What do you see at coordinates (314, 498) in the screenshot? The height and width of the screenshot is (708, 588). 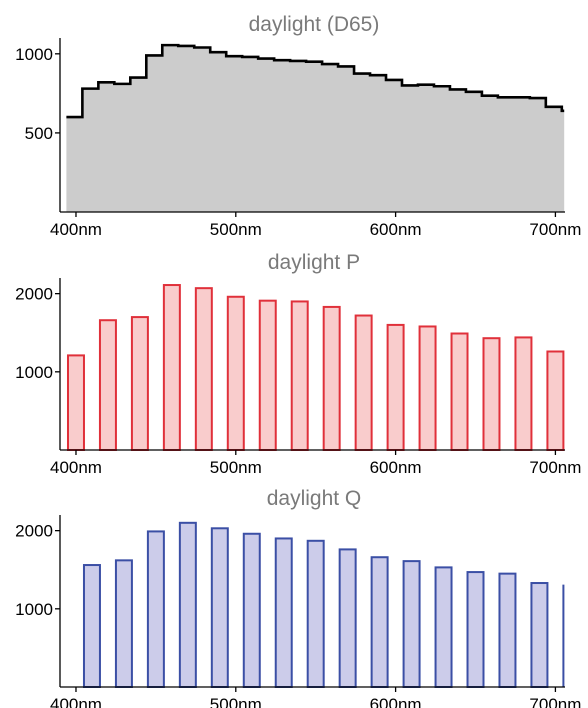 I see `chart-title-daylight-q: daylight Q` at bounding box center [314, 498].